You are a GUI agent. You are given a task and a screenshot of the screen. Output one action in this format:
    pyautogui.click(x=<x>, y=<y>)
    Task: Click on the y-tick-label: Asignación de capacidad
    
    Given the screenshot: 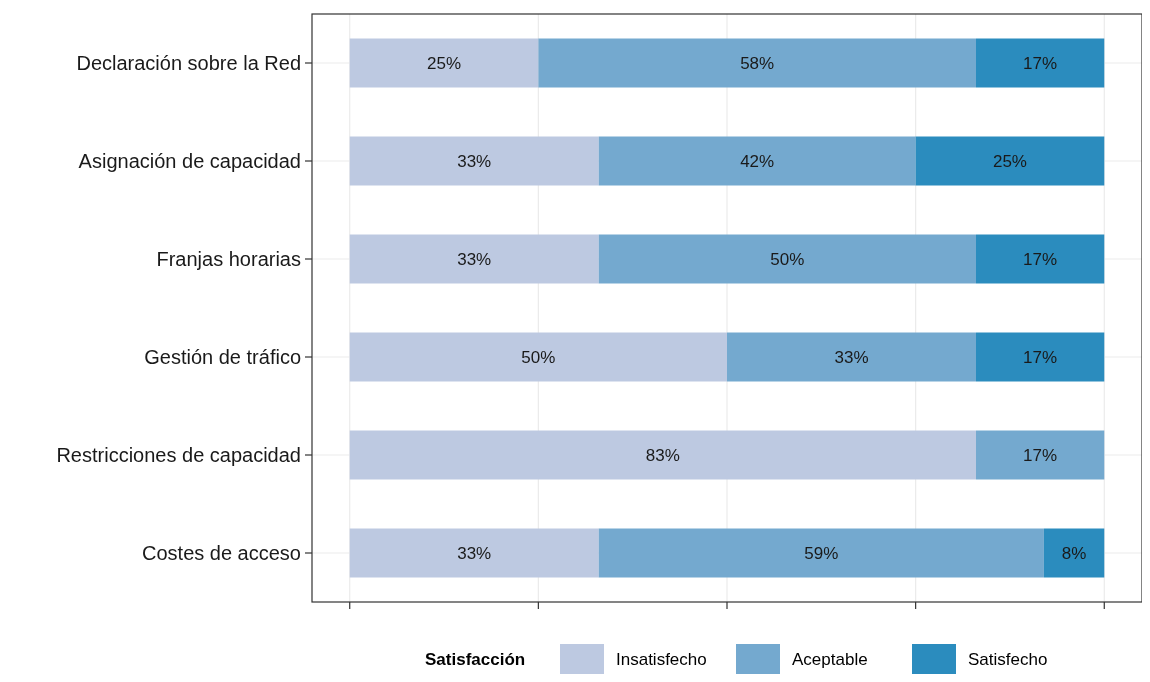 What is the action you would take?
    pyautogui.click(x=189, y=161)
    